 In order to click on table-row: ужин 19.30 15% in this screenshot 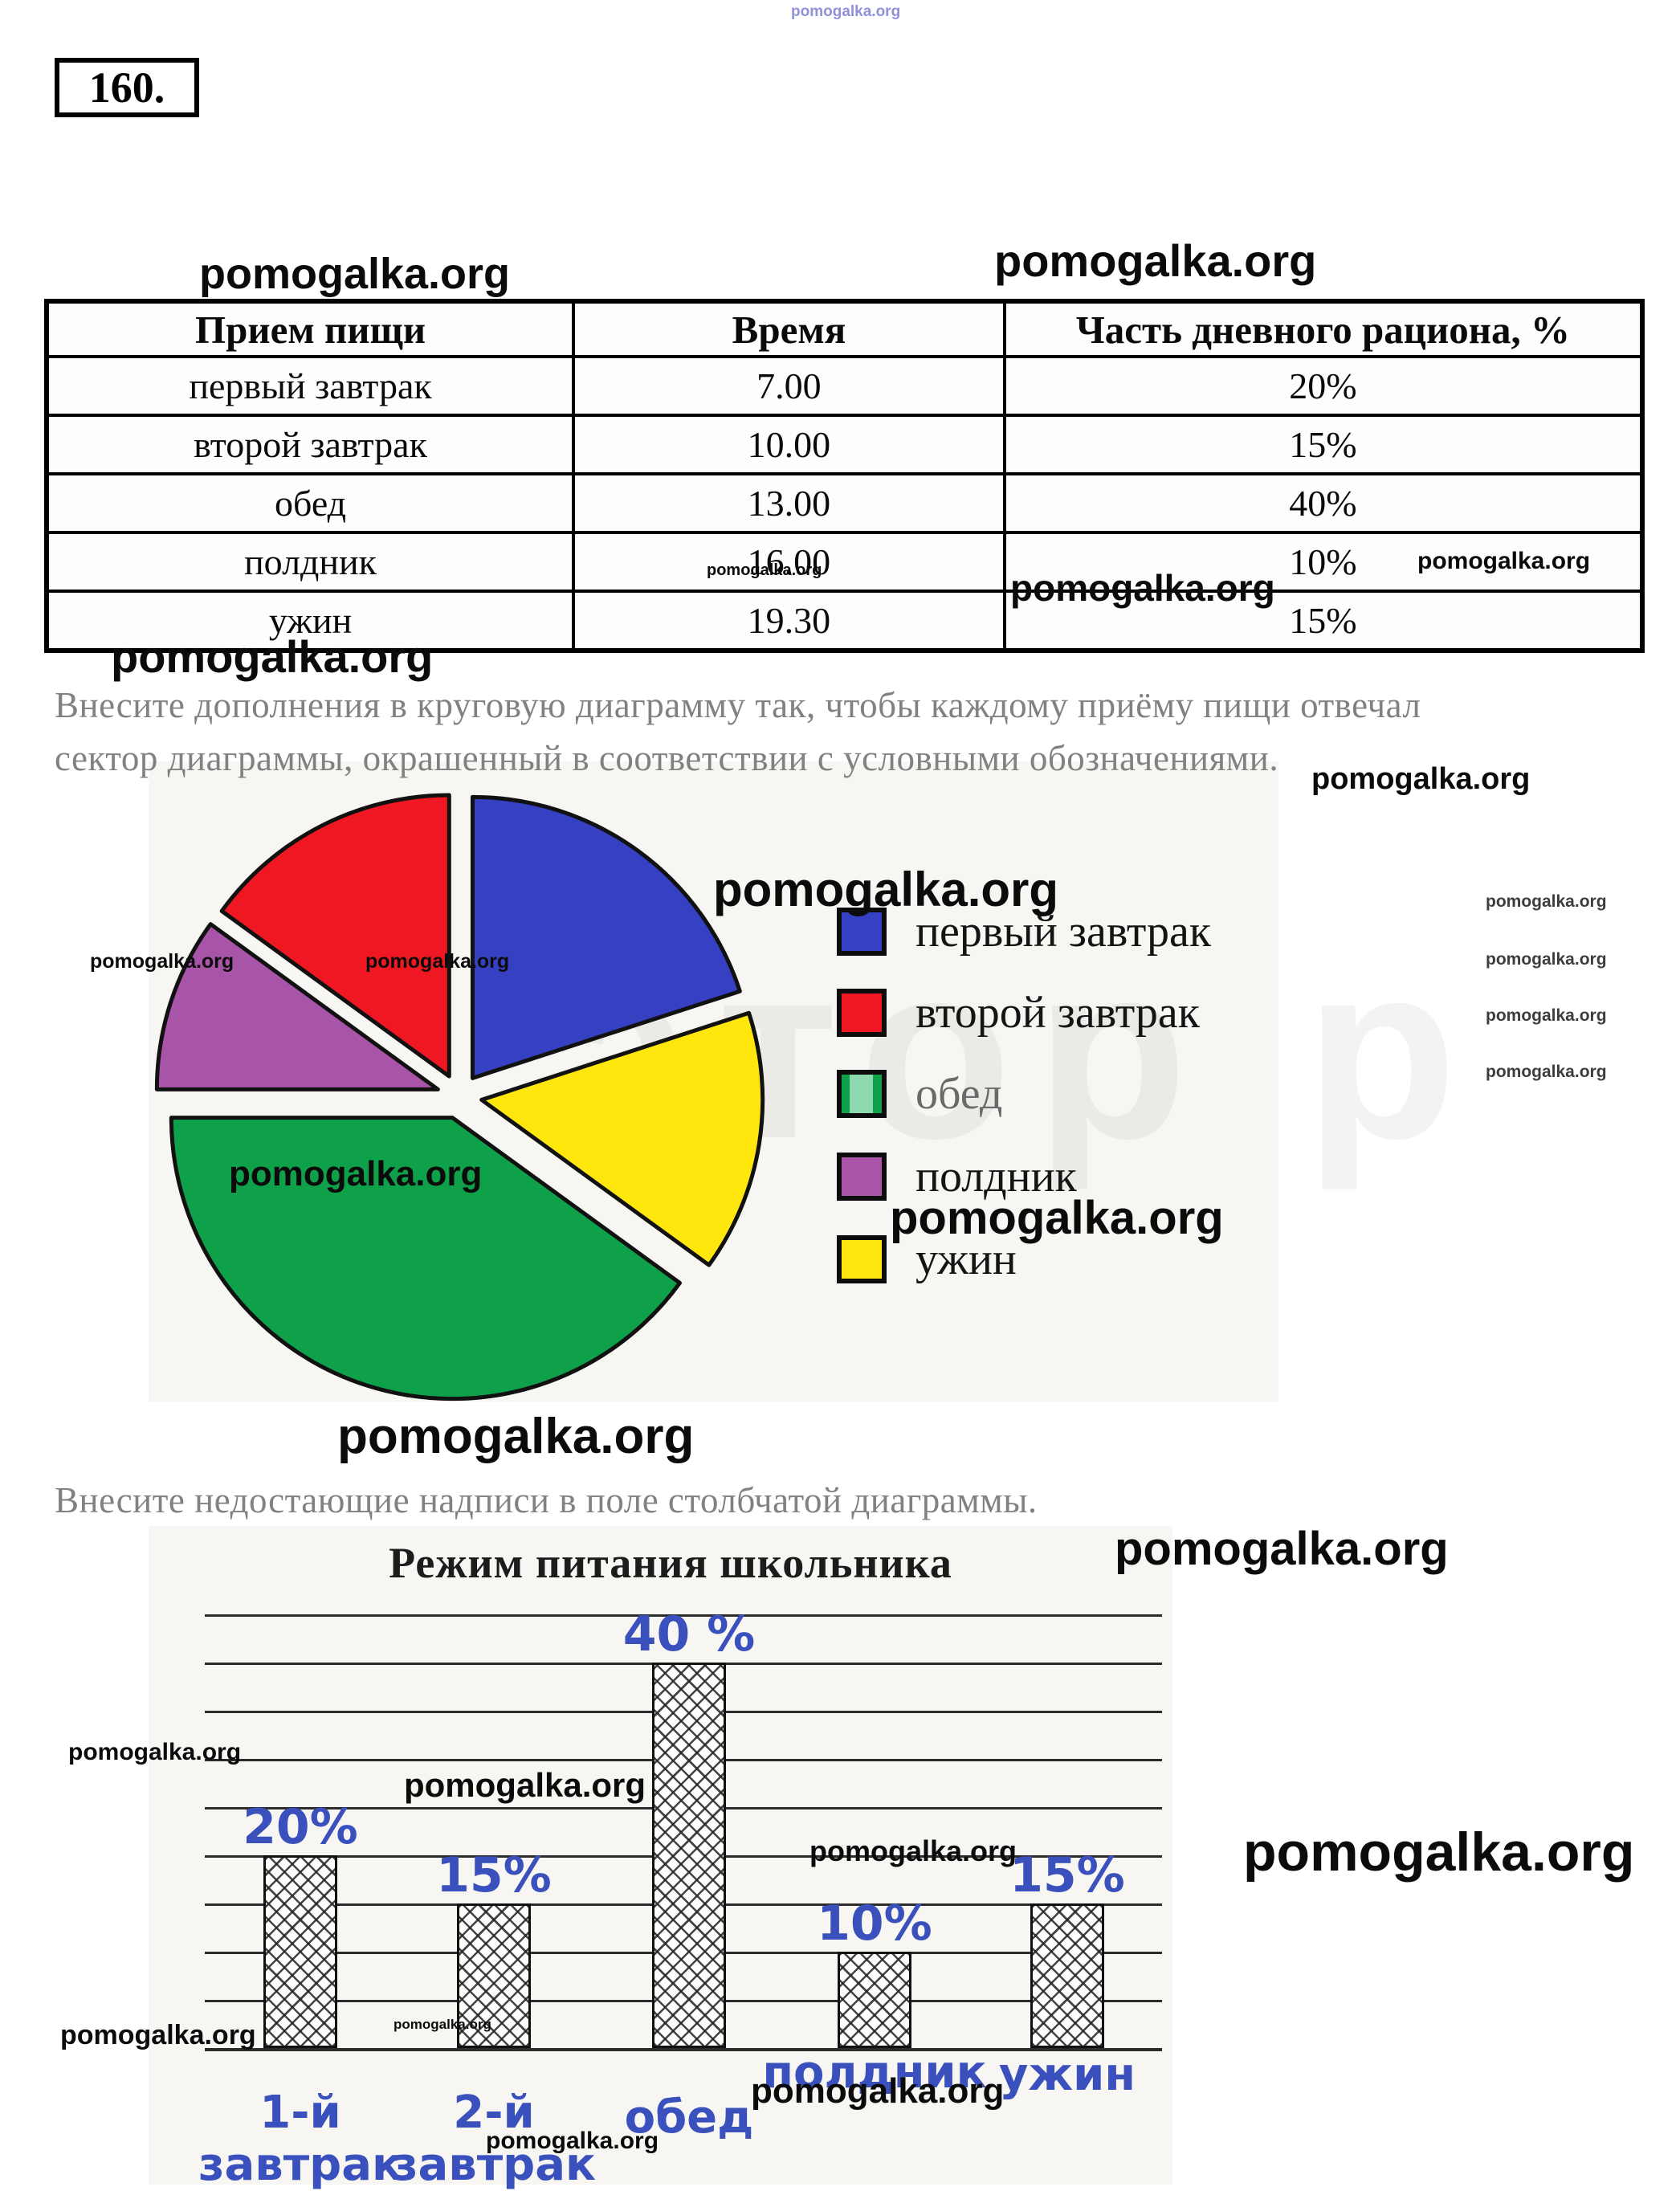, I will do `click(844, 621)`.